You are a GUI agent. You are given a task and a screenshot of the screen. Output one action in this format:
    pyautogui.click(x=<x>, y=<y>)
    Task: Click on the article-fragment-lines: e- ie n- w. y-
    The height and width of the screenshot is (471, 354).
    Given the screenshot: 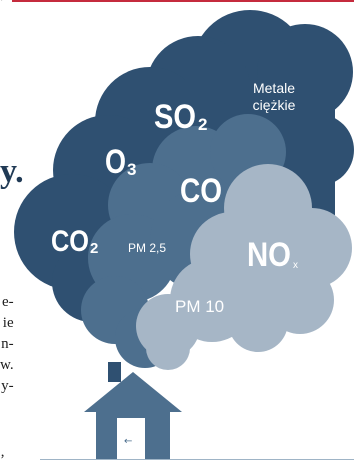 What is the action you would take?
    pyautogui.click(x=7, y=344)
    